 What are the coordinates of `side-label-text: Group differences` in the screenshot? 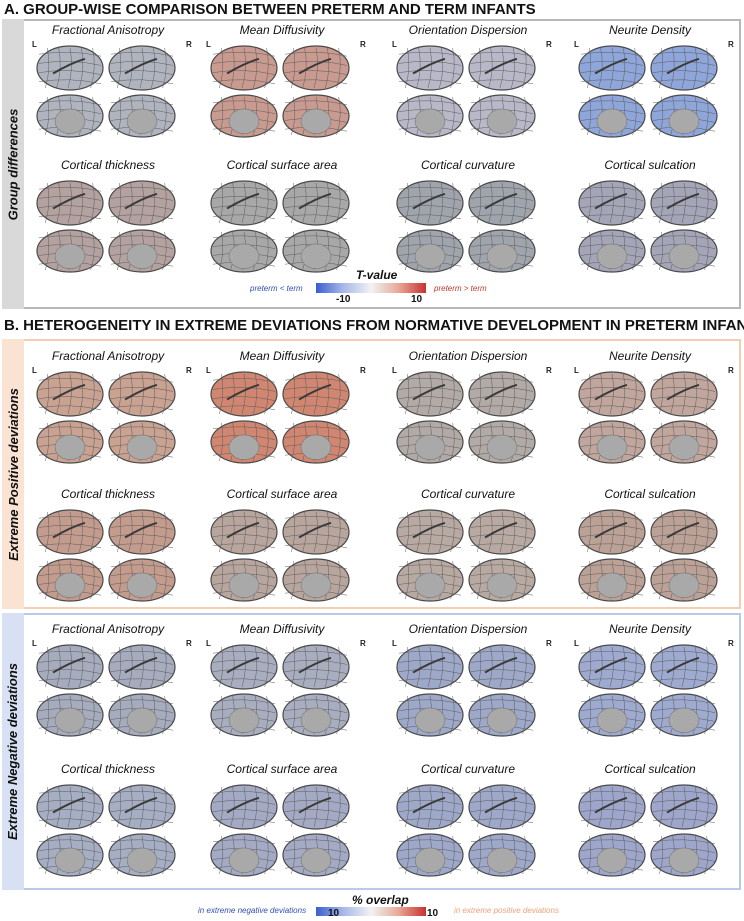 It's located at (13, 164).